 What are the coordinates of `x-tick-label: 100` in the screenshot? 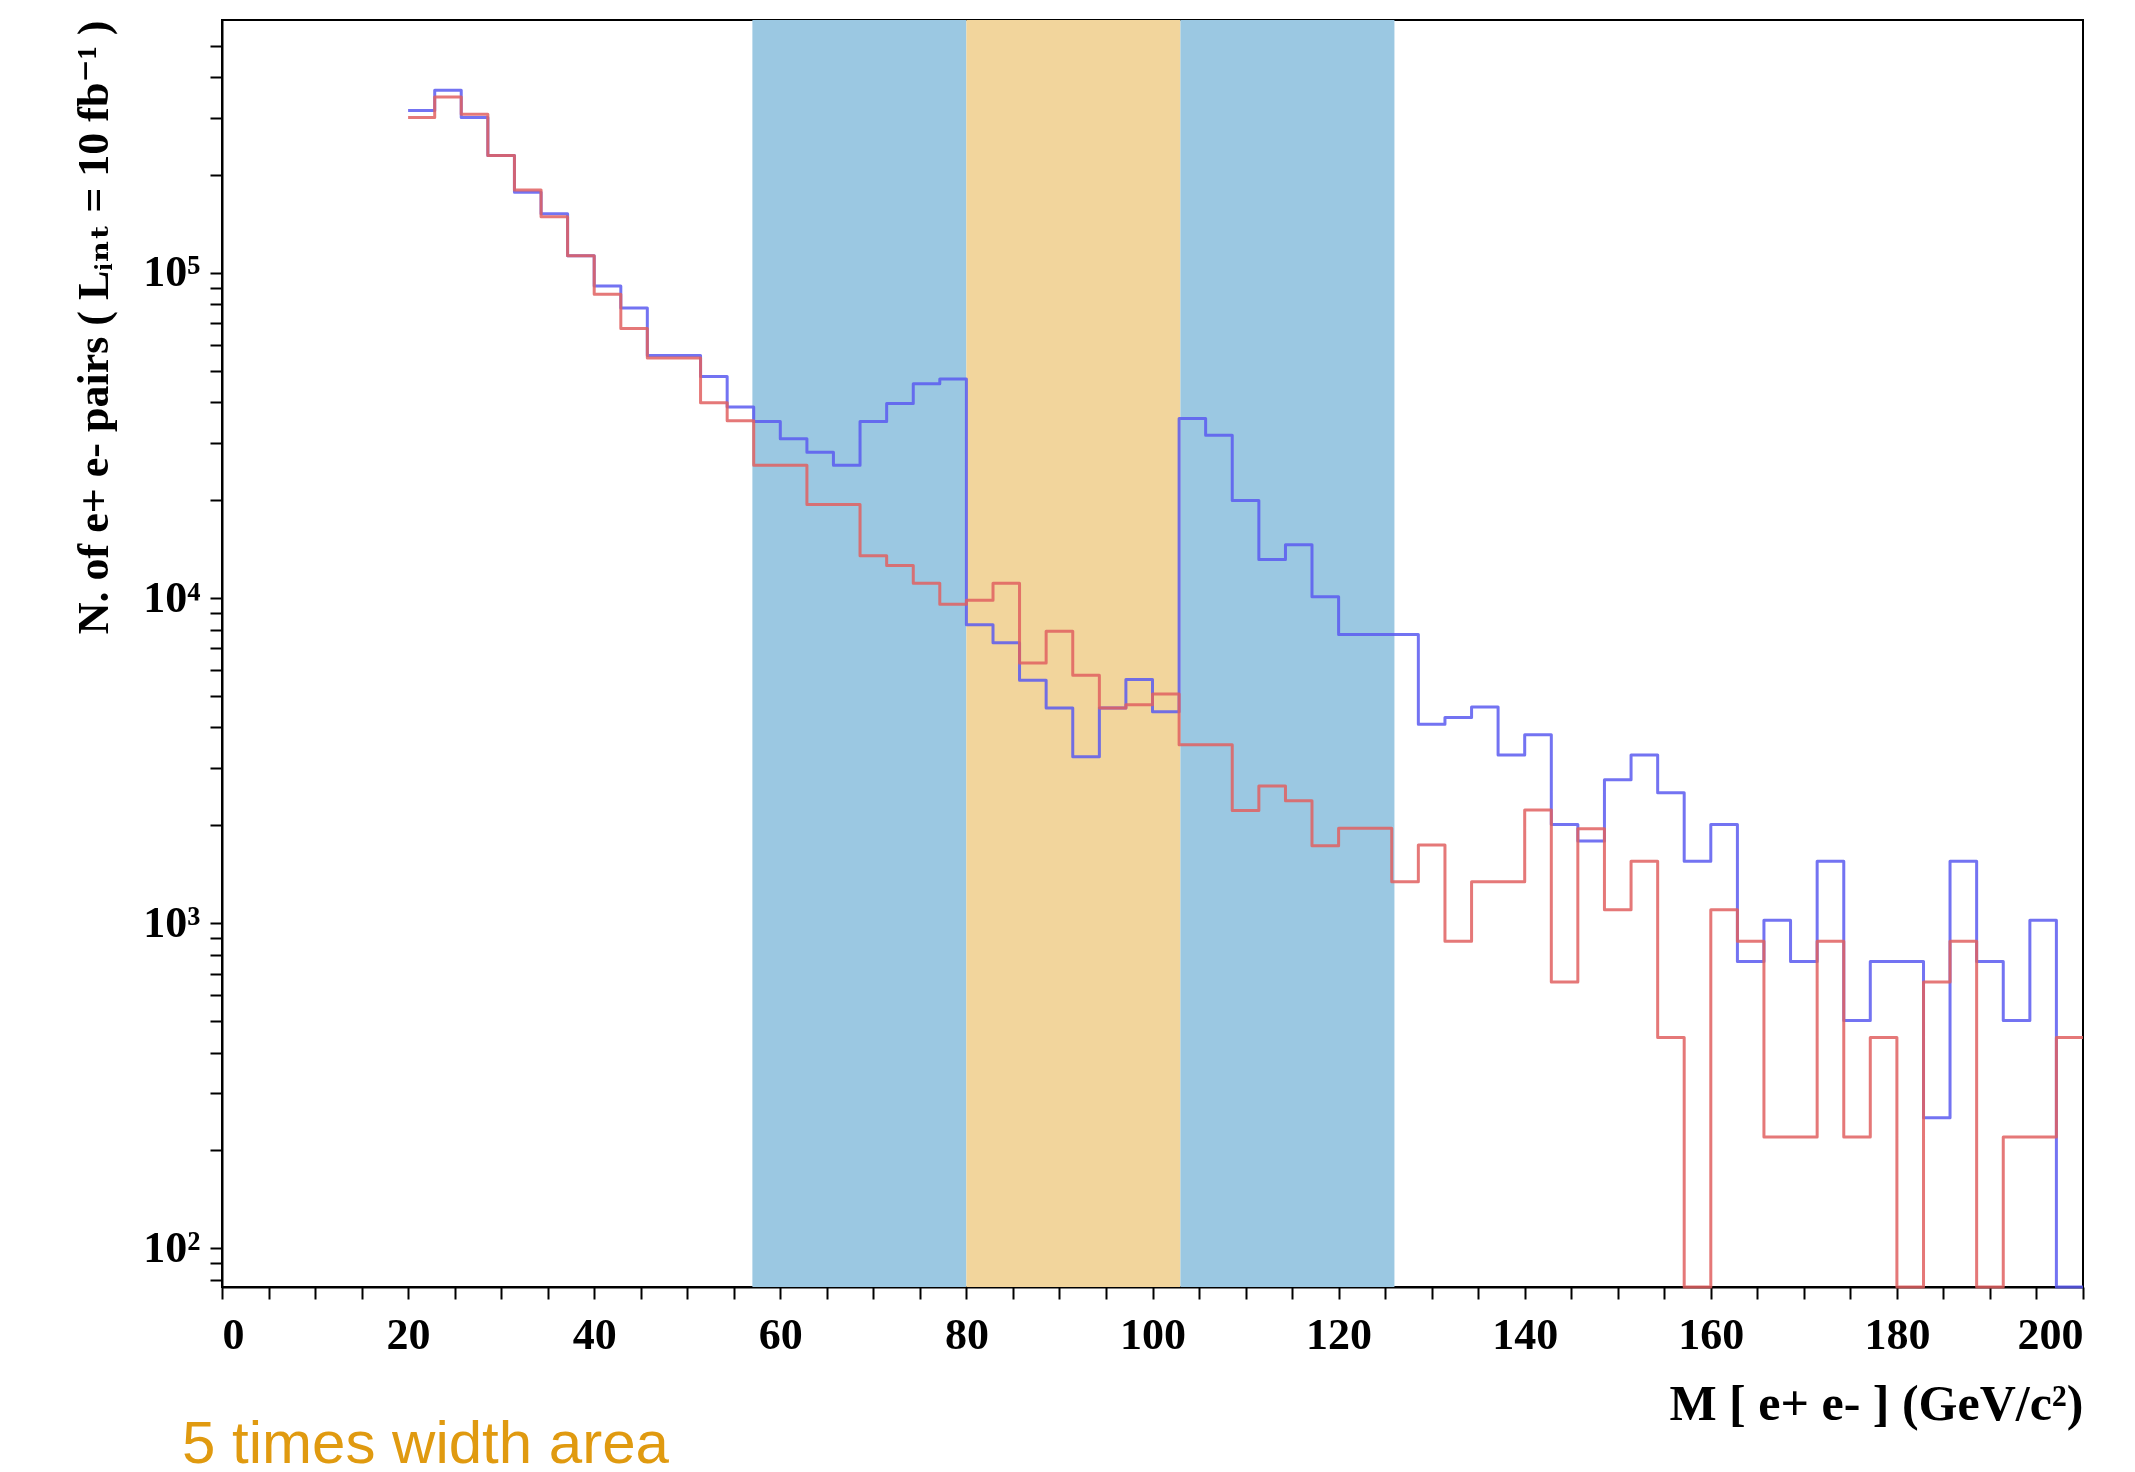 It's located at (1153, 1334).